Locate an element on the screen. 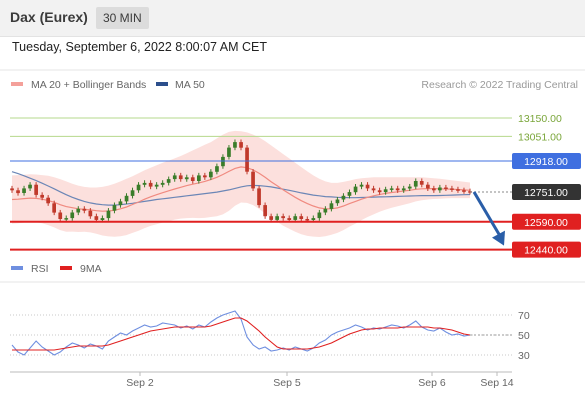 The width and height of the screenshot is (585, 402). legend-swatch-rsi is located at coordinates (17, 268).